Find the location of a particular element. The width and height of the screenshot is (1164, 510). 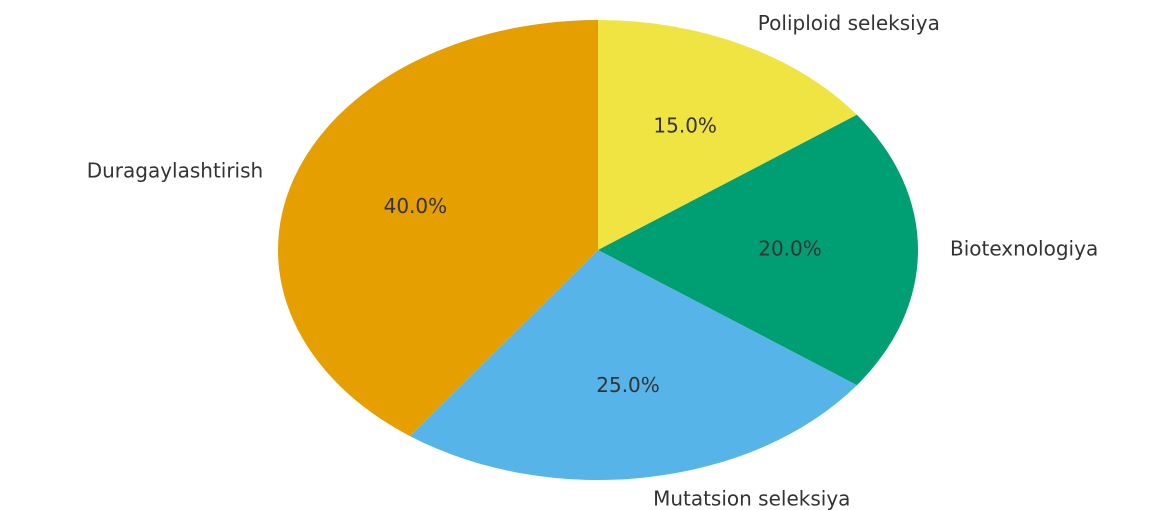

category-label: Biotexnologiya is located at coordinates (1024, 249).